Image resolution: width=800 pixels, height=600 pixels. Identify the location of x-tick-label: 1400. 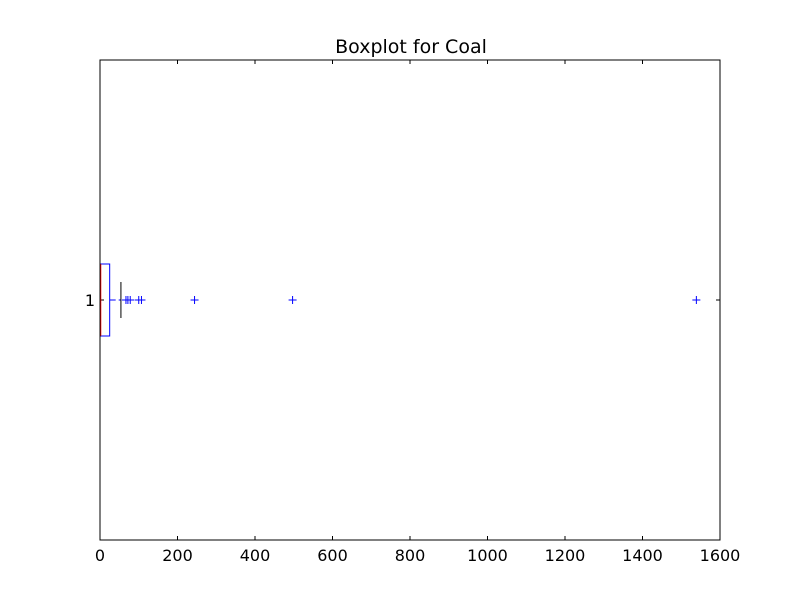
(642, 555).